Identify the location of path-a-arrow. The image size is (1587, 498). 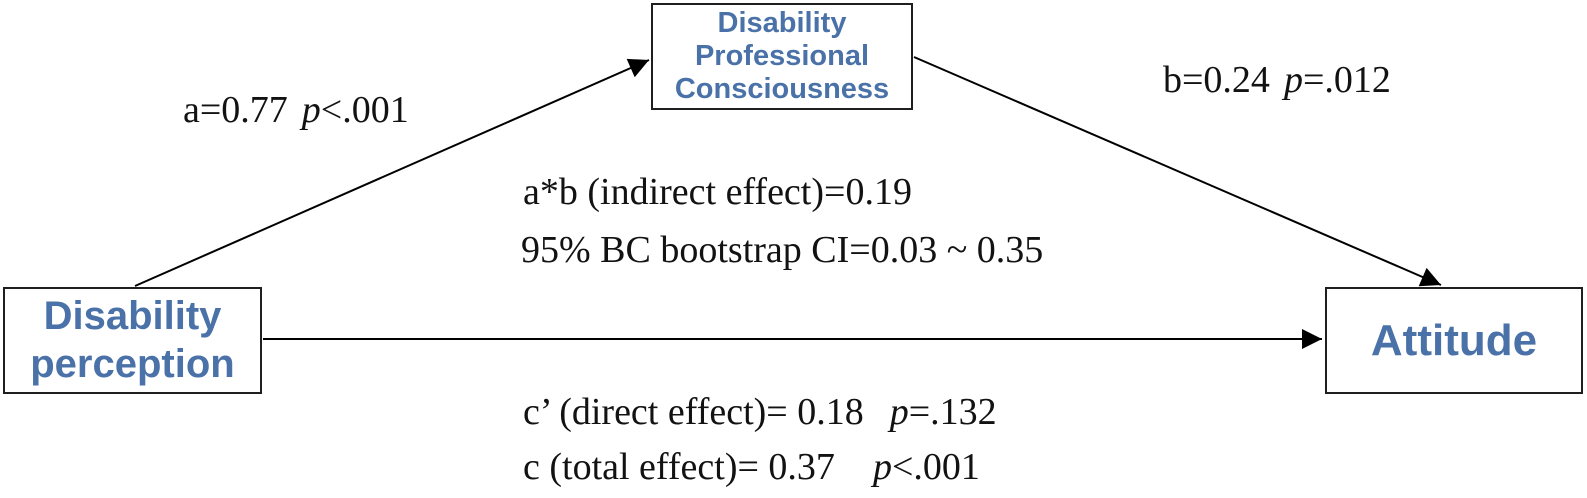
(392, 172).